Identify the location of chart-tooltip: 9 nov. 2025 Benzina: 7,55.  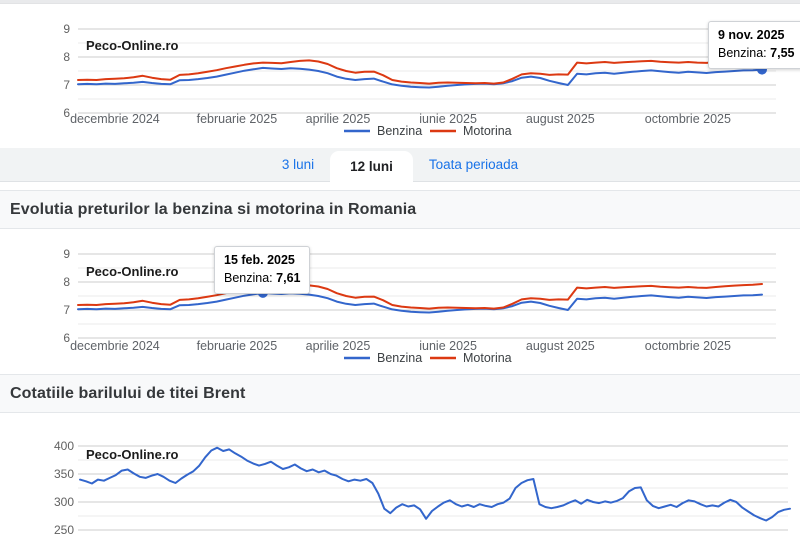
(754, 45).